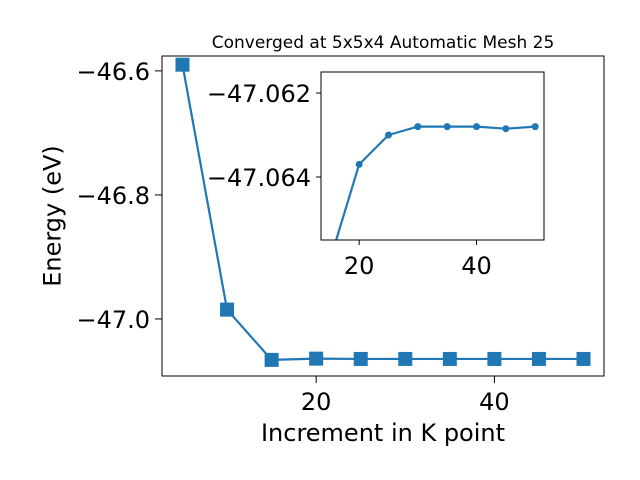 This screenshot has height=480, width=640. What do you see at coordinates (494, 402) in the screenshot?
I see `main-xtick-label-1: 40` at bounding box center [494, 402].